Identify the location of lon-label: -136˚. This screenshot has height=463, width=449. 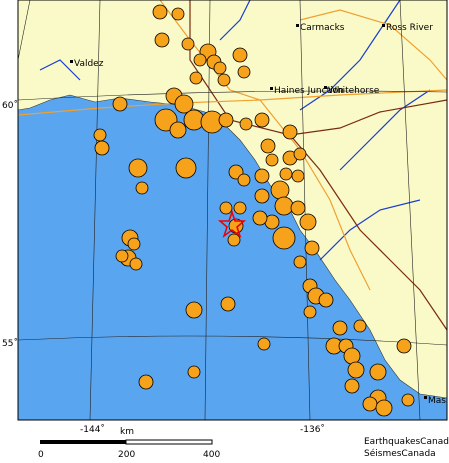
(312, 429).